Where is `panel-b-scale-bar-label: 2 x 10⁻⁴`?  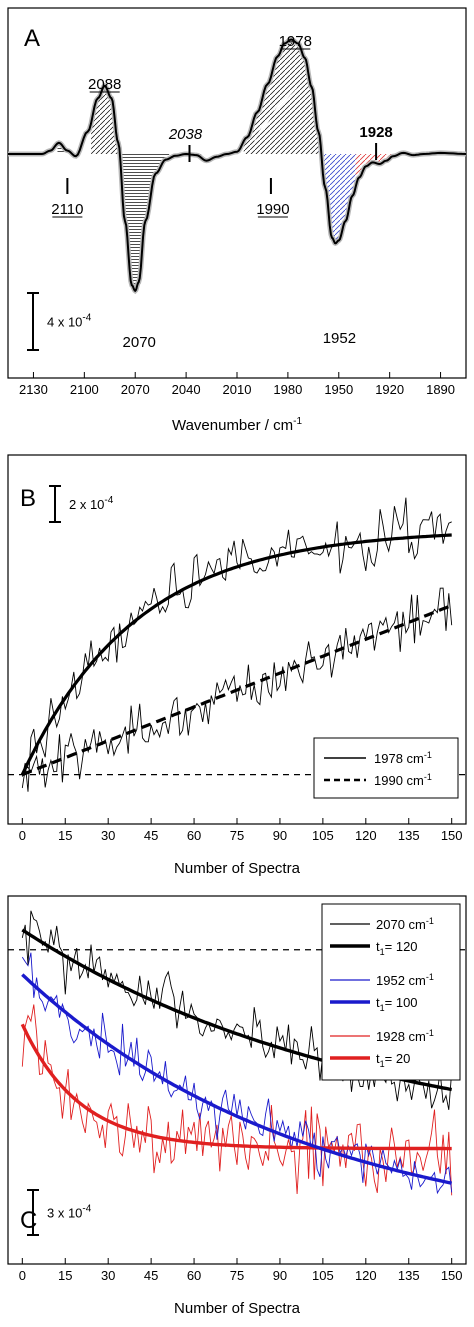
panel-b-scale-bar-label: 2 x 10⁻⁴ is located at coordinates (91, 503).